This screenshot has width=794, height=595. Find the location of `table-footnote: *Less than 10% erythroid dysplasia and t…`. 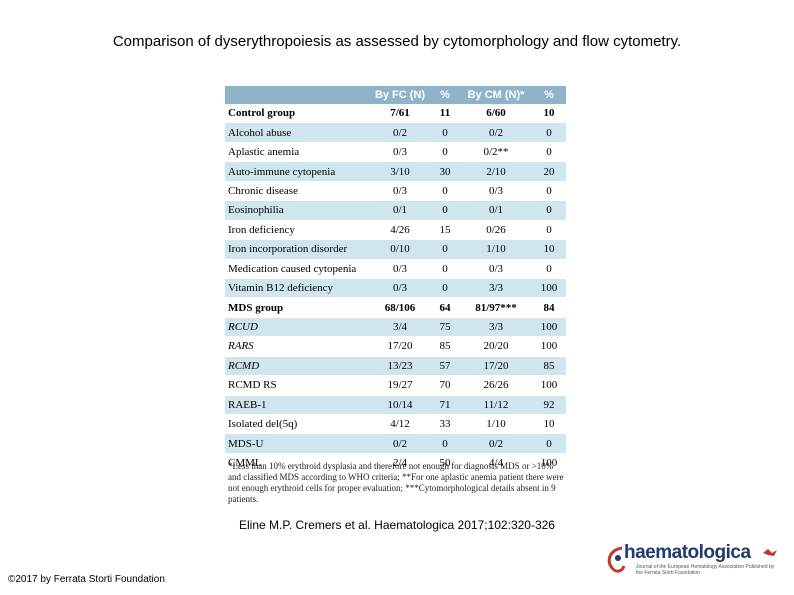

table-footnote: *Less than 10% erythroid dysplasia and t… is located at coordinates (396, 482).